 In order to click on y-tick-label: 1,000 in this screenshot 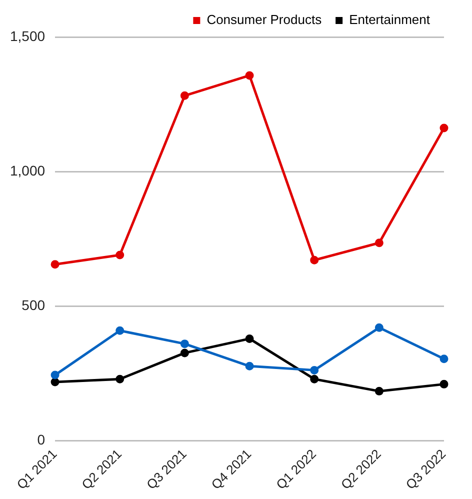, I will do `click(28, 170)`.